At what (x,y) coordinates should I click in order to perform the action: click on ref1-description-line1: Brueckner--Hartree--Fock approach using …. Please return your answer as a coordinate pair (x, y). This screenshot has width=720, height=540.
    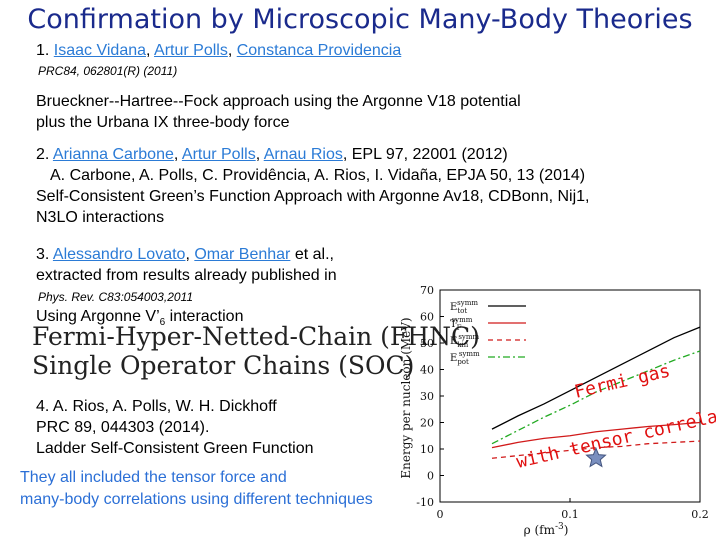
    Looking at the image, I should click on (278, 101).